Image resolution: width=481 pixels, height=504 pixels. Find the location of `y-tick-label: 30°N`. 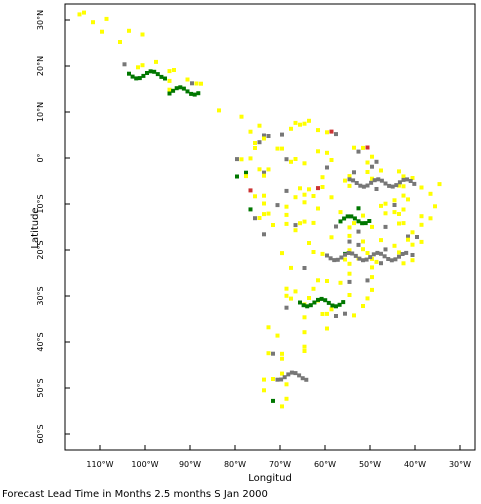

y-tick-label: 30°N is located at coordinates (40, 20).